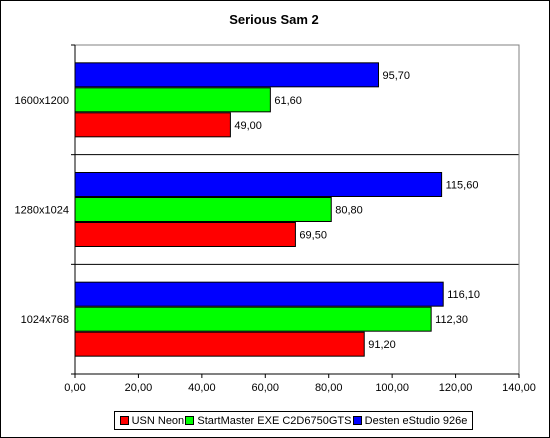  Describe the element at coordinates (74, 388) in the screenshot. I see `x-tick-label: 0,00` at that location.